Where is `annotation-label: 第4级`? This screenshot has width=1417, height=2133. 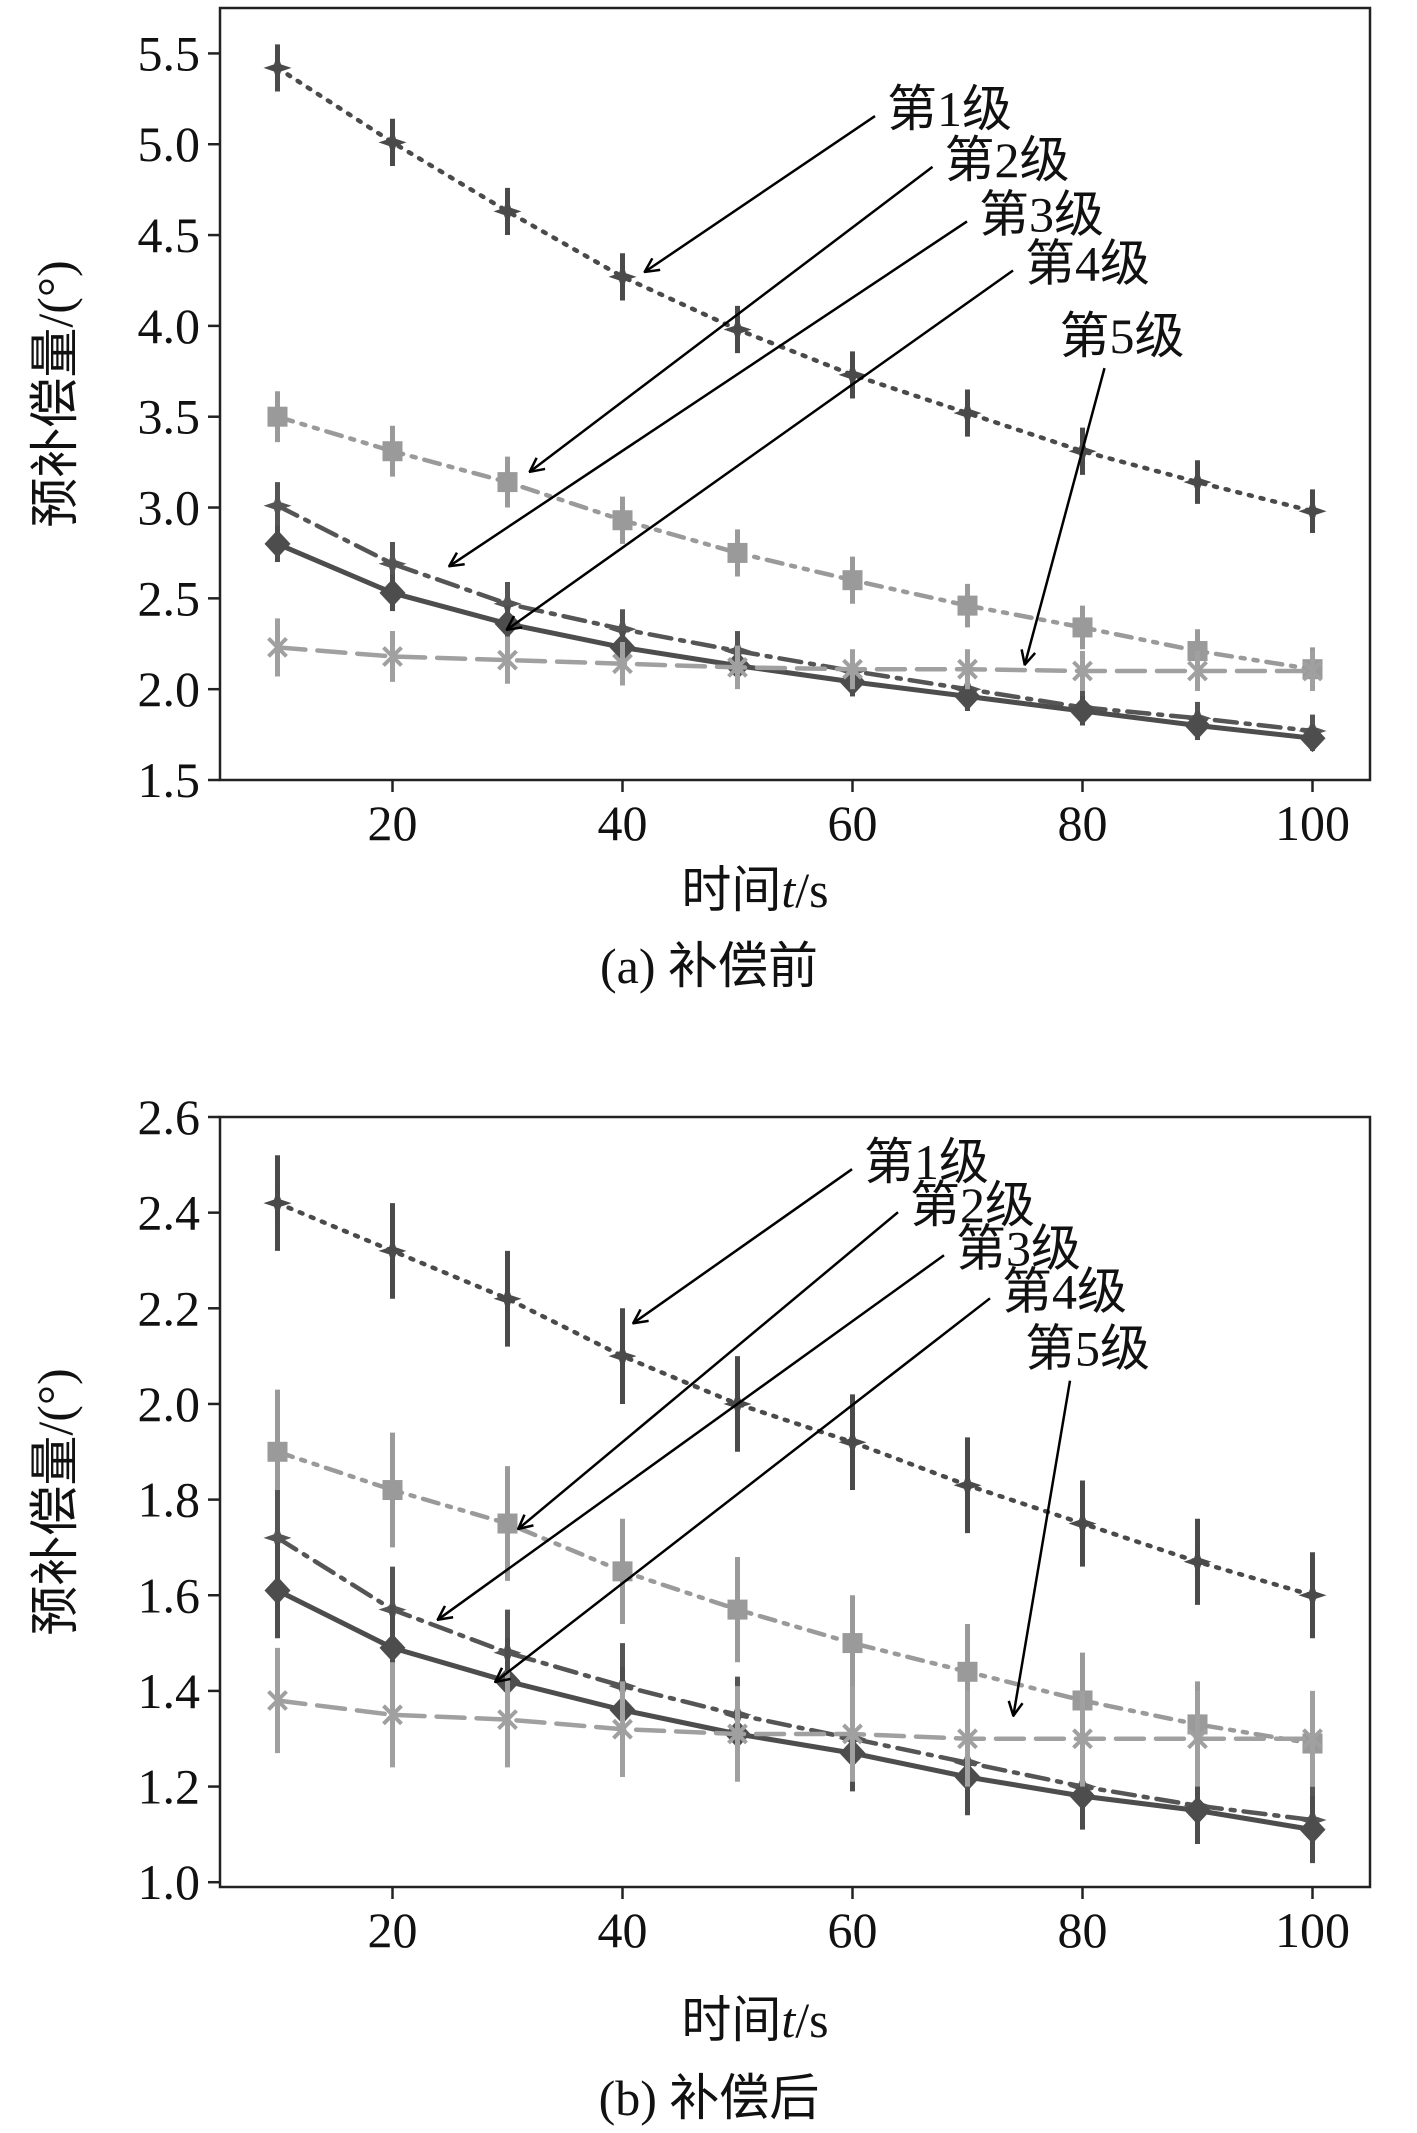
annotation-label: 第4级 is located at coordinates (1064, 1291).